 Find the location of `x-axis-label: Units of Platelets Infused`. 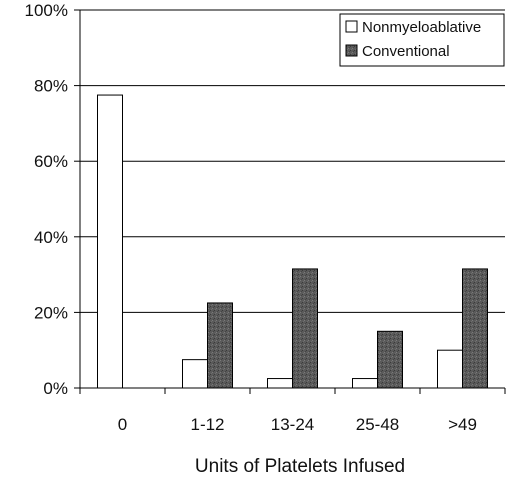

x-axis-label: Units of Platelets Infused is located at coordinates (300, 466).